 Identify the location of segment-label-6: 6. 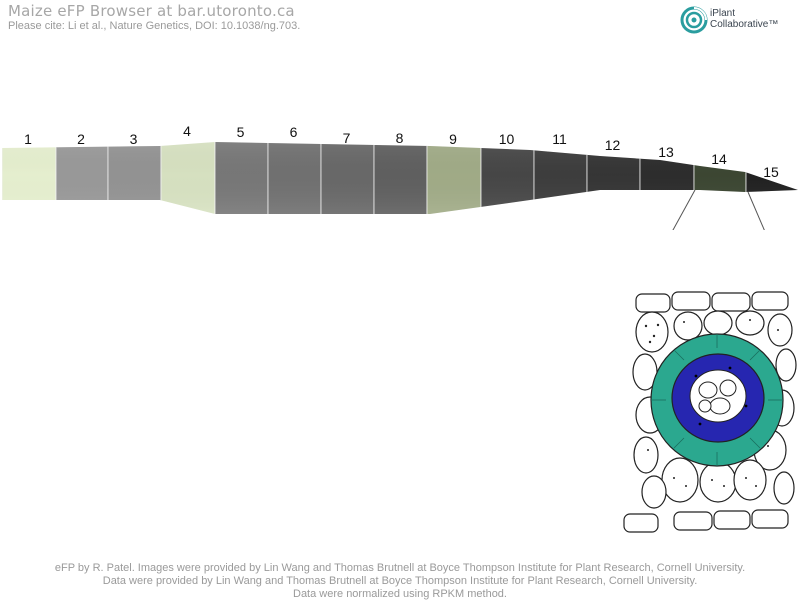
(294, 132).